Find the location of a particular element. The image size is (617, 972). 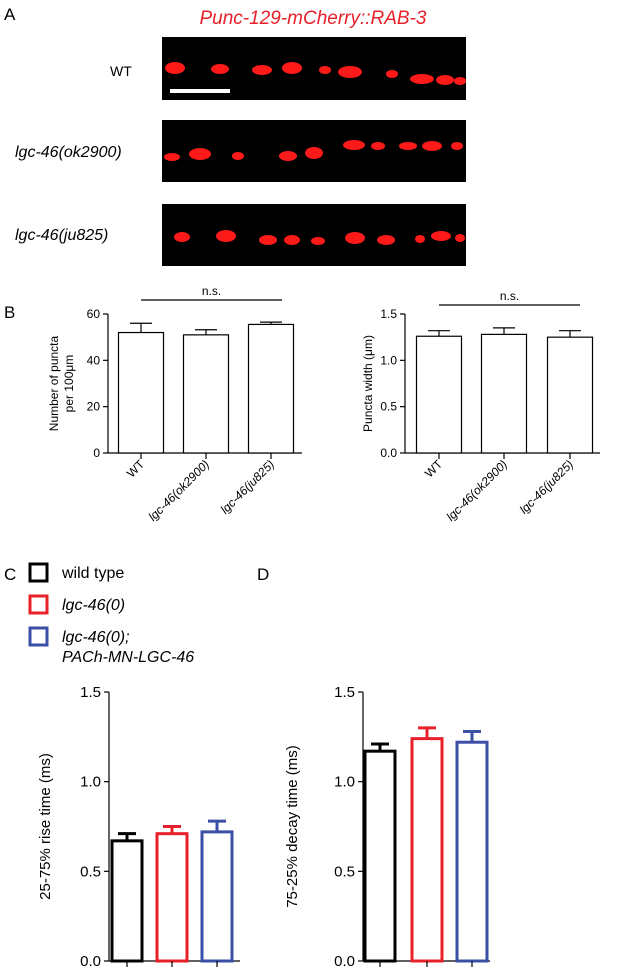

chart-rise-time: 0.0 0.5 1.0 1.5 25-75% rise time (ms) is located at coordinates (138, 827).